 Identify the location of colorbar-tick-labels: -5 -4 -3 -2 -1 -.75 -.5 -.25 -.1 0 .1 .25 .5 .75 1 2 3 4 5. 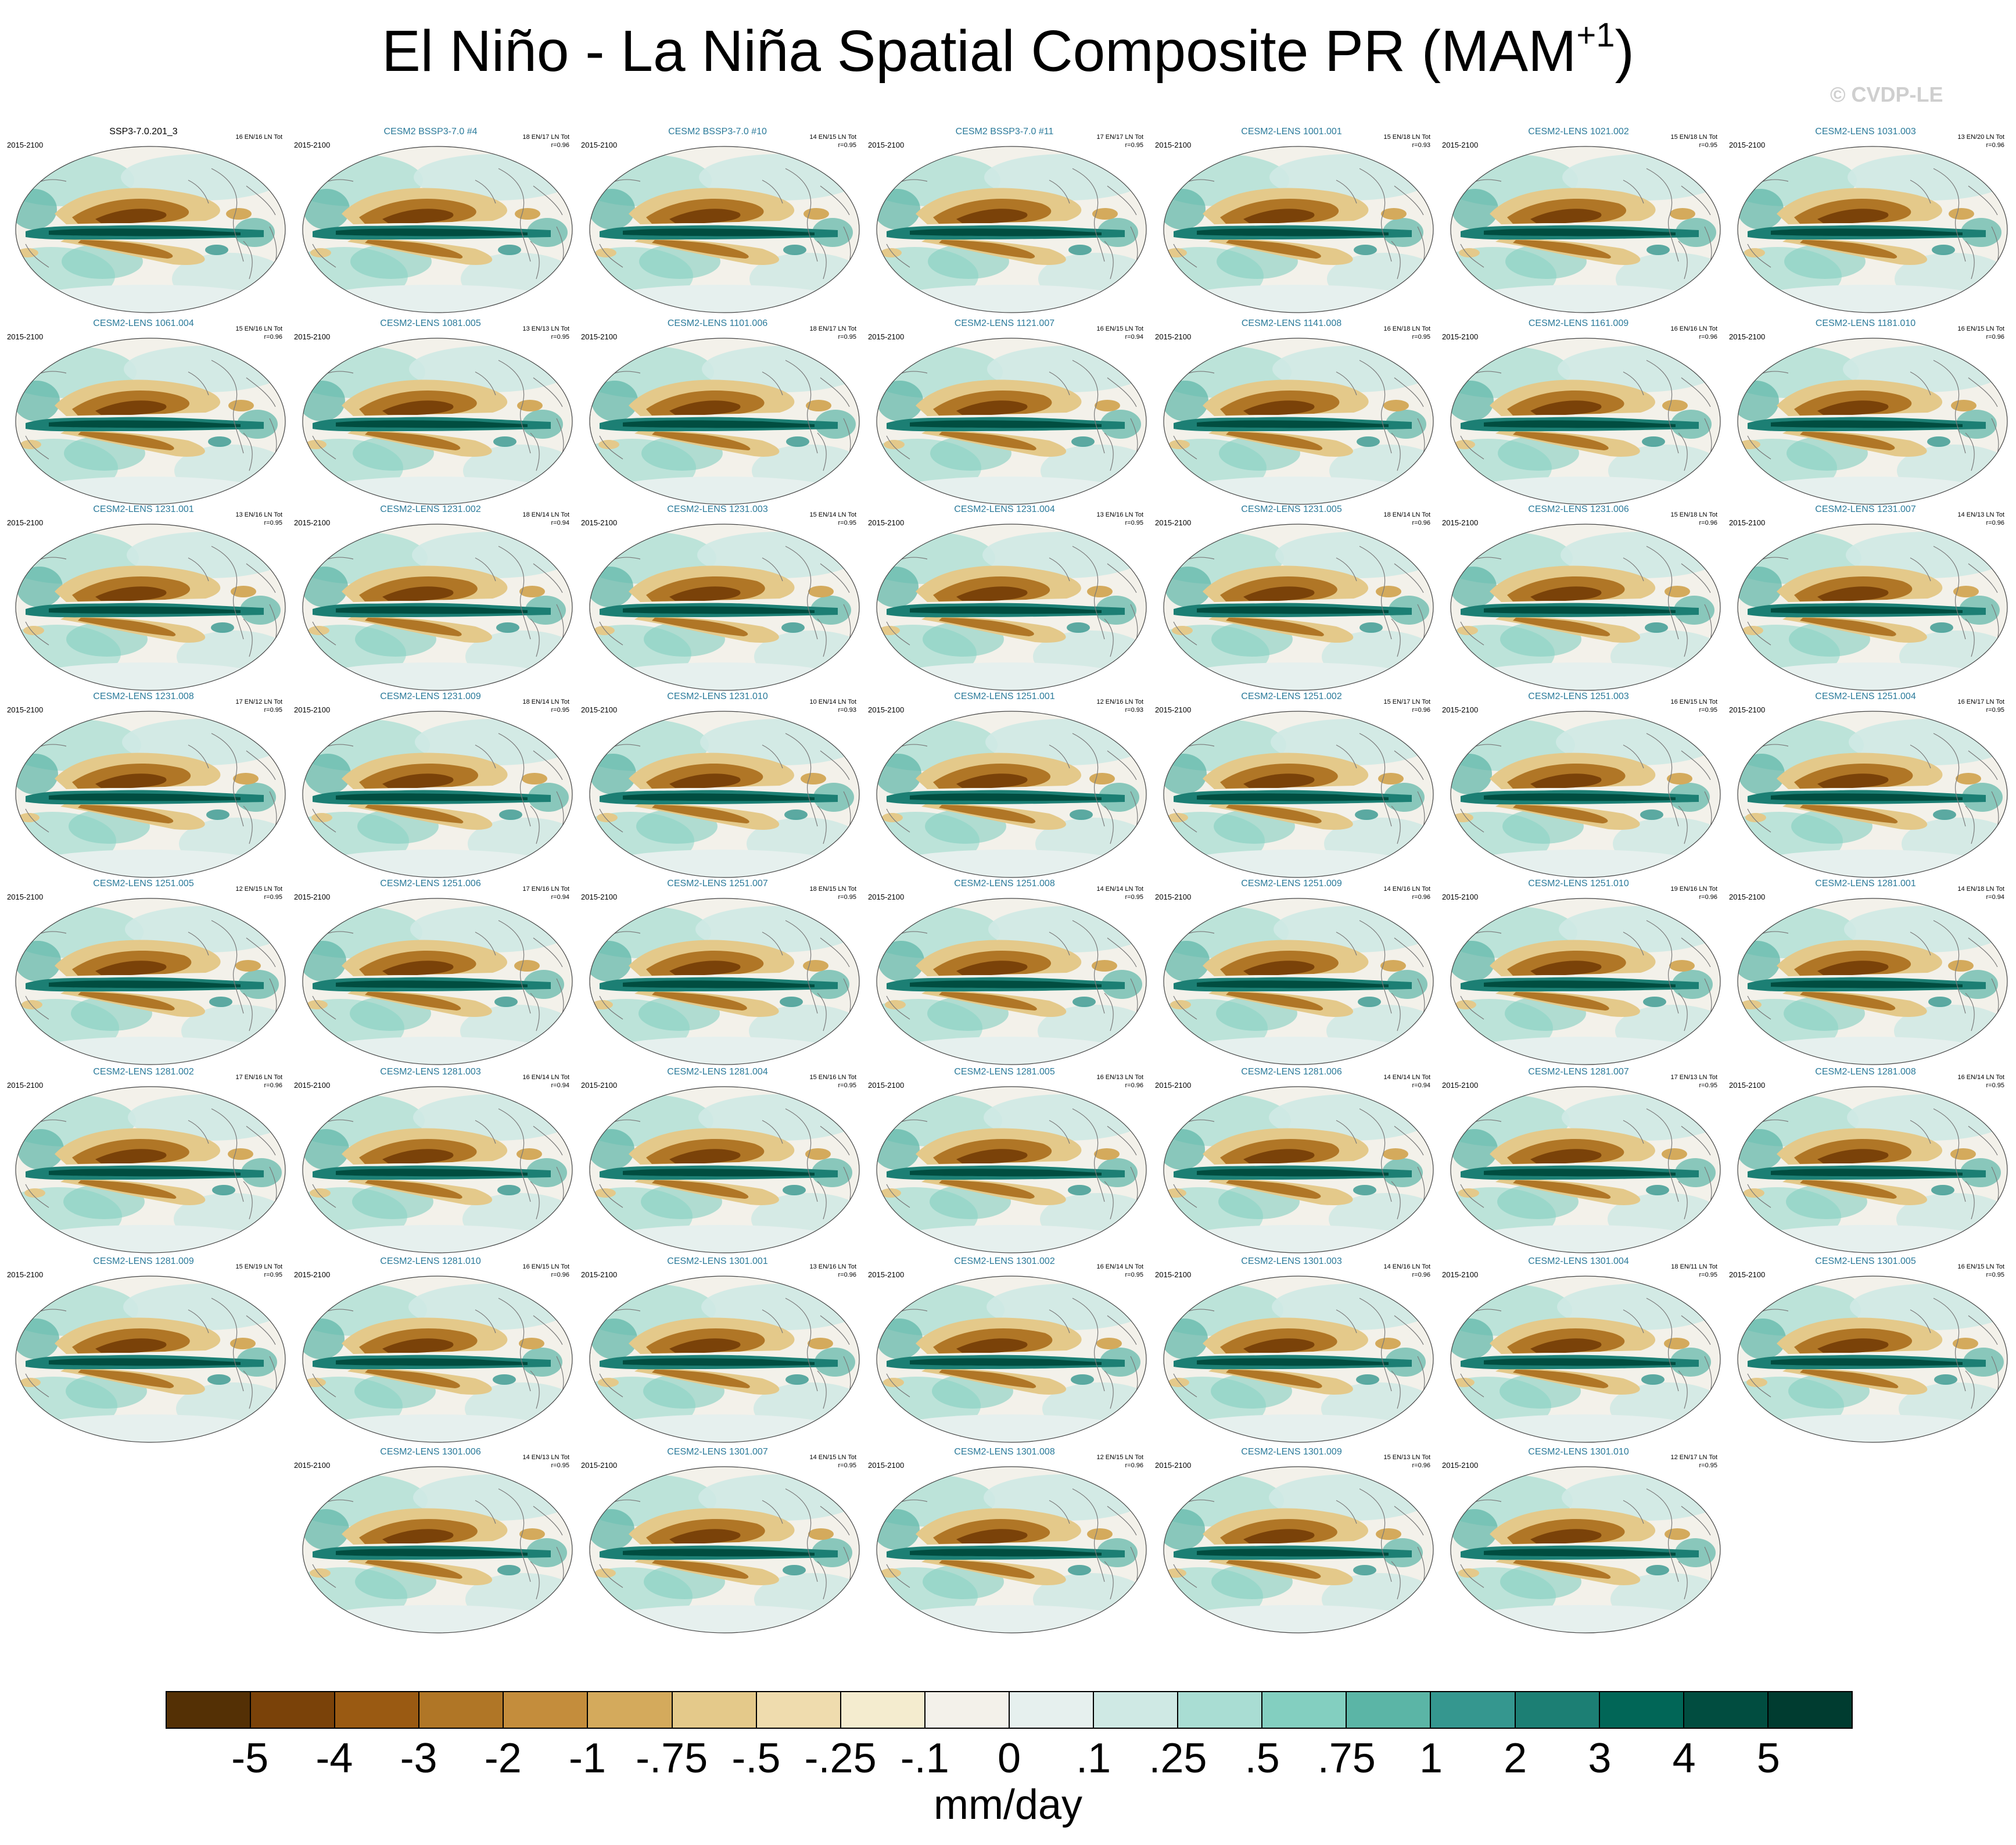
(1008, 1761).